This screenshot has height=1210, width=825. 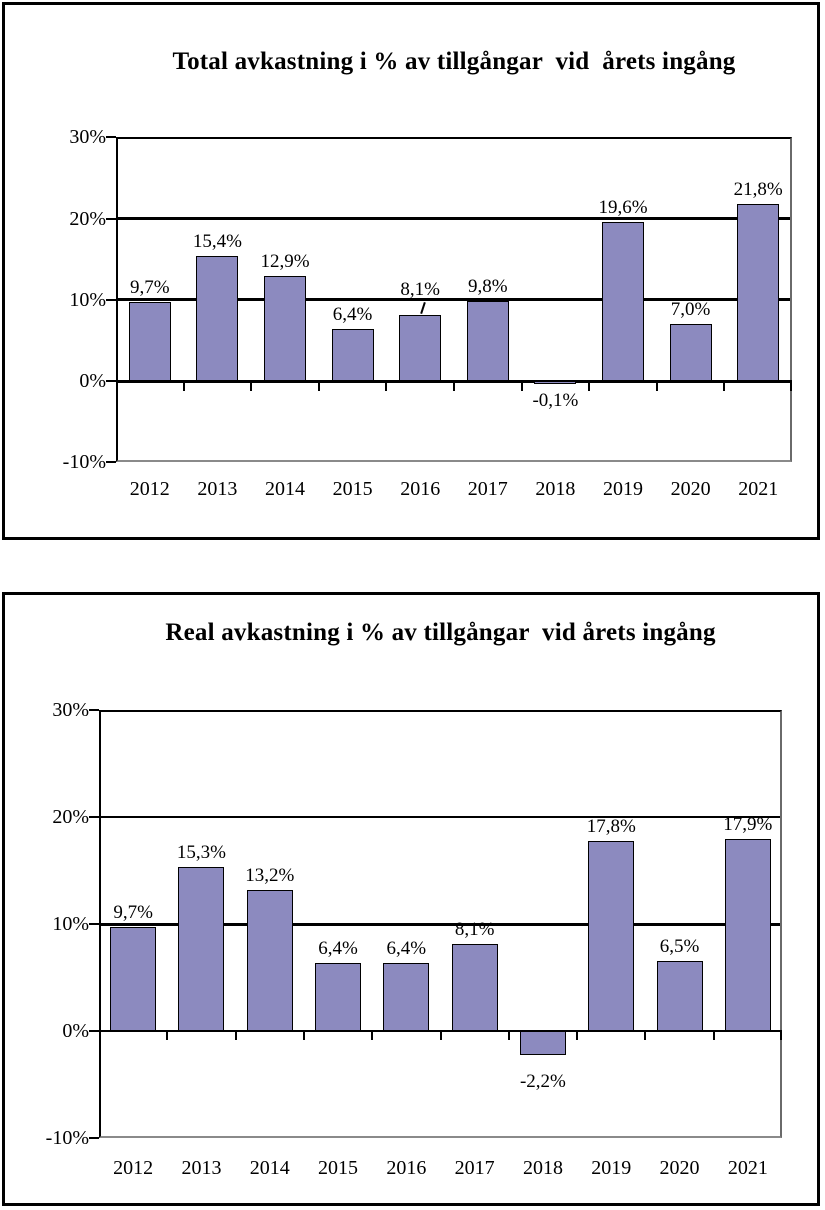 I want to click on bar-value-label: 12,9%, so click(x=285, y=262).